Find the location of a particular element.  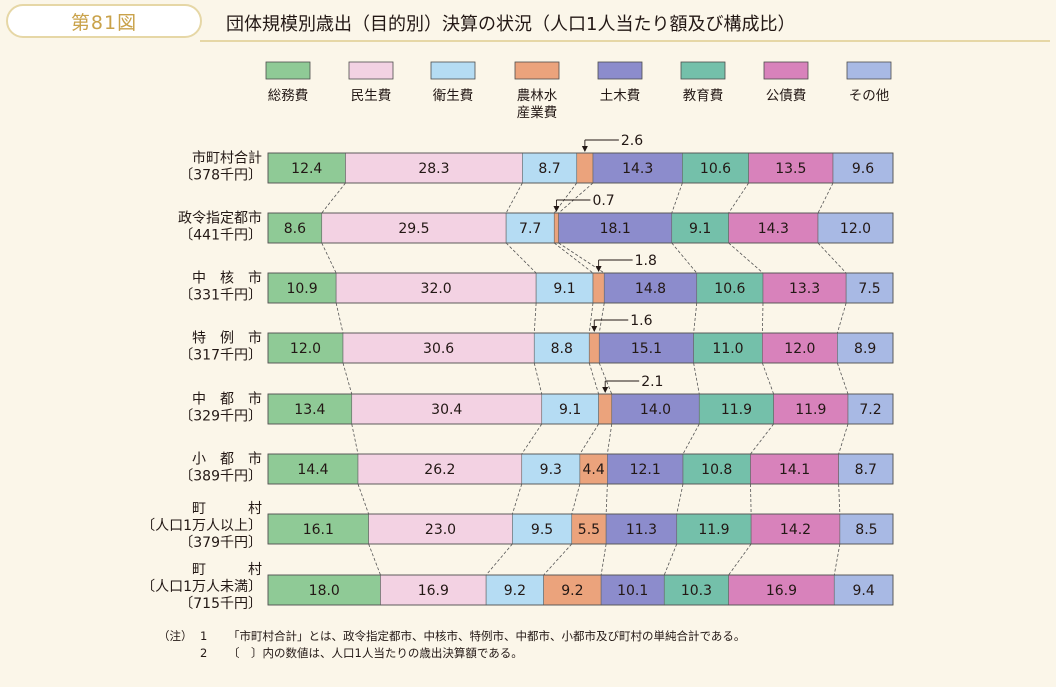

figure-label: 第81図 is located at coordinates (104, 21).